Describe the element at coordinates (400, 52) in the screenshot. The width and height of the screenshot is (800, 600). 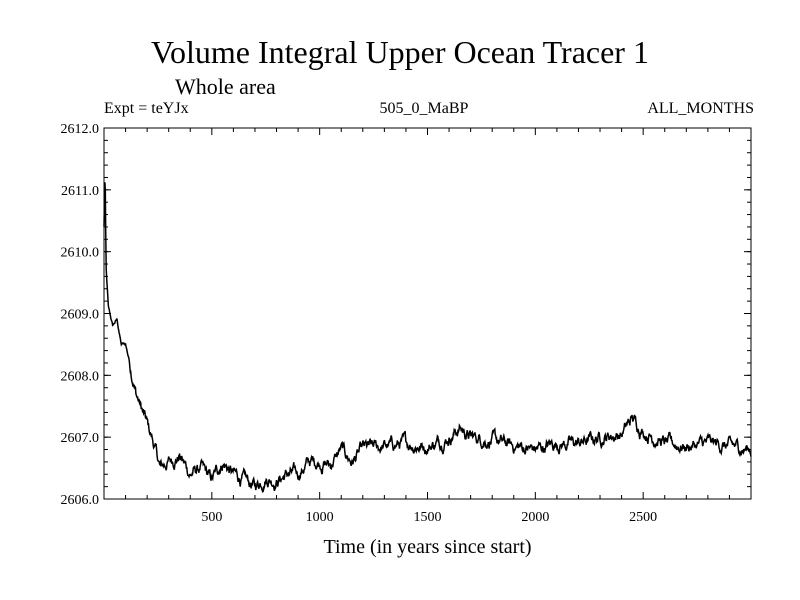
I see `chart-title: Volume Integral Upper Ocean Tracer 1` at that location.